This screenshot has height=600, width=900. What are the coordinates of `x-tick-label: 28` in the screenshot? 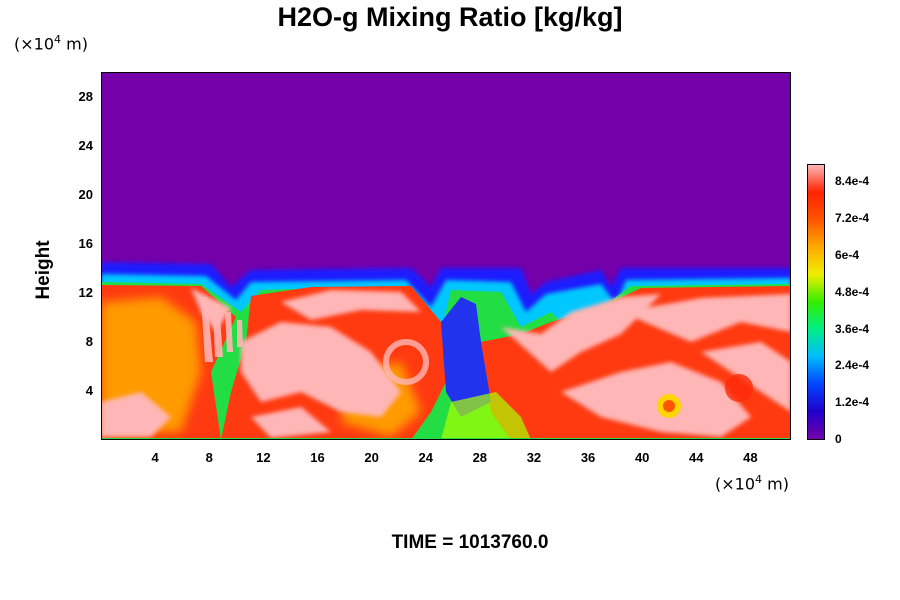 It's located at (480, 457).